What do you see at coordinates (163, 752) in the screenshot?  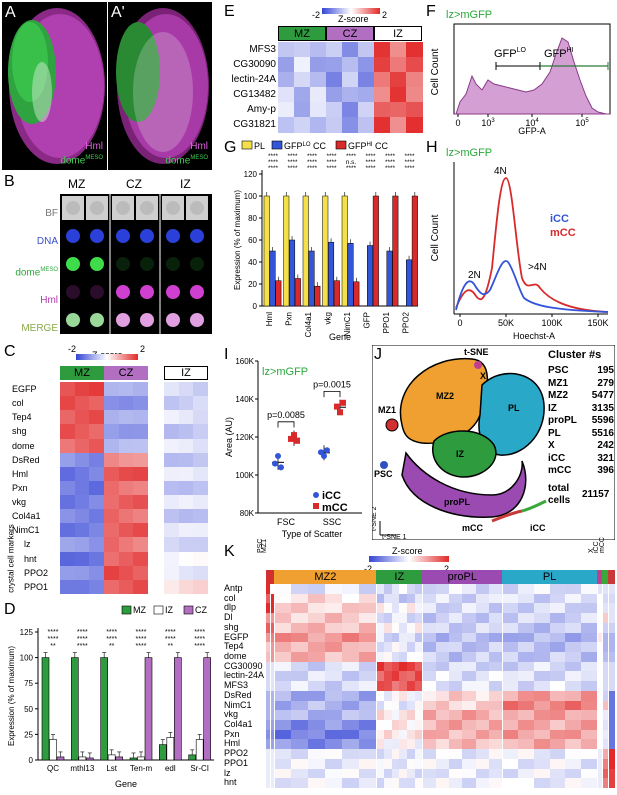 I see `d-bar-mz` at bounding box center [163, 752].